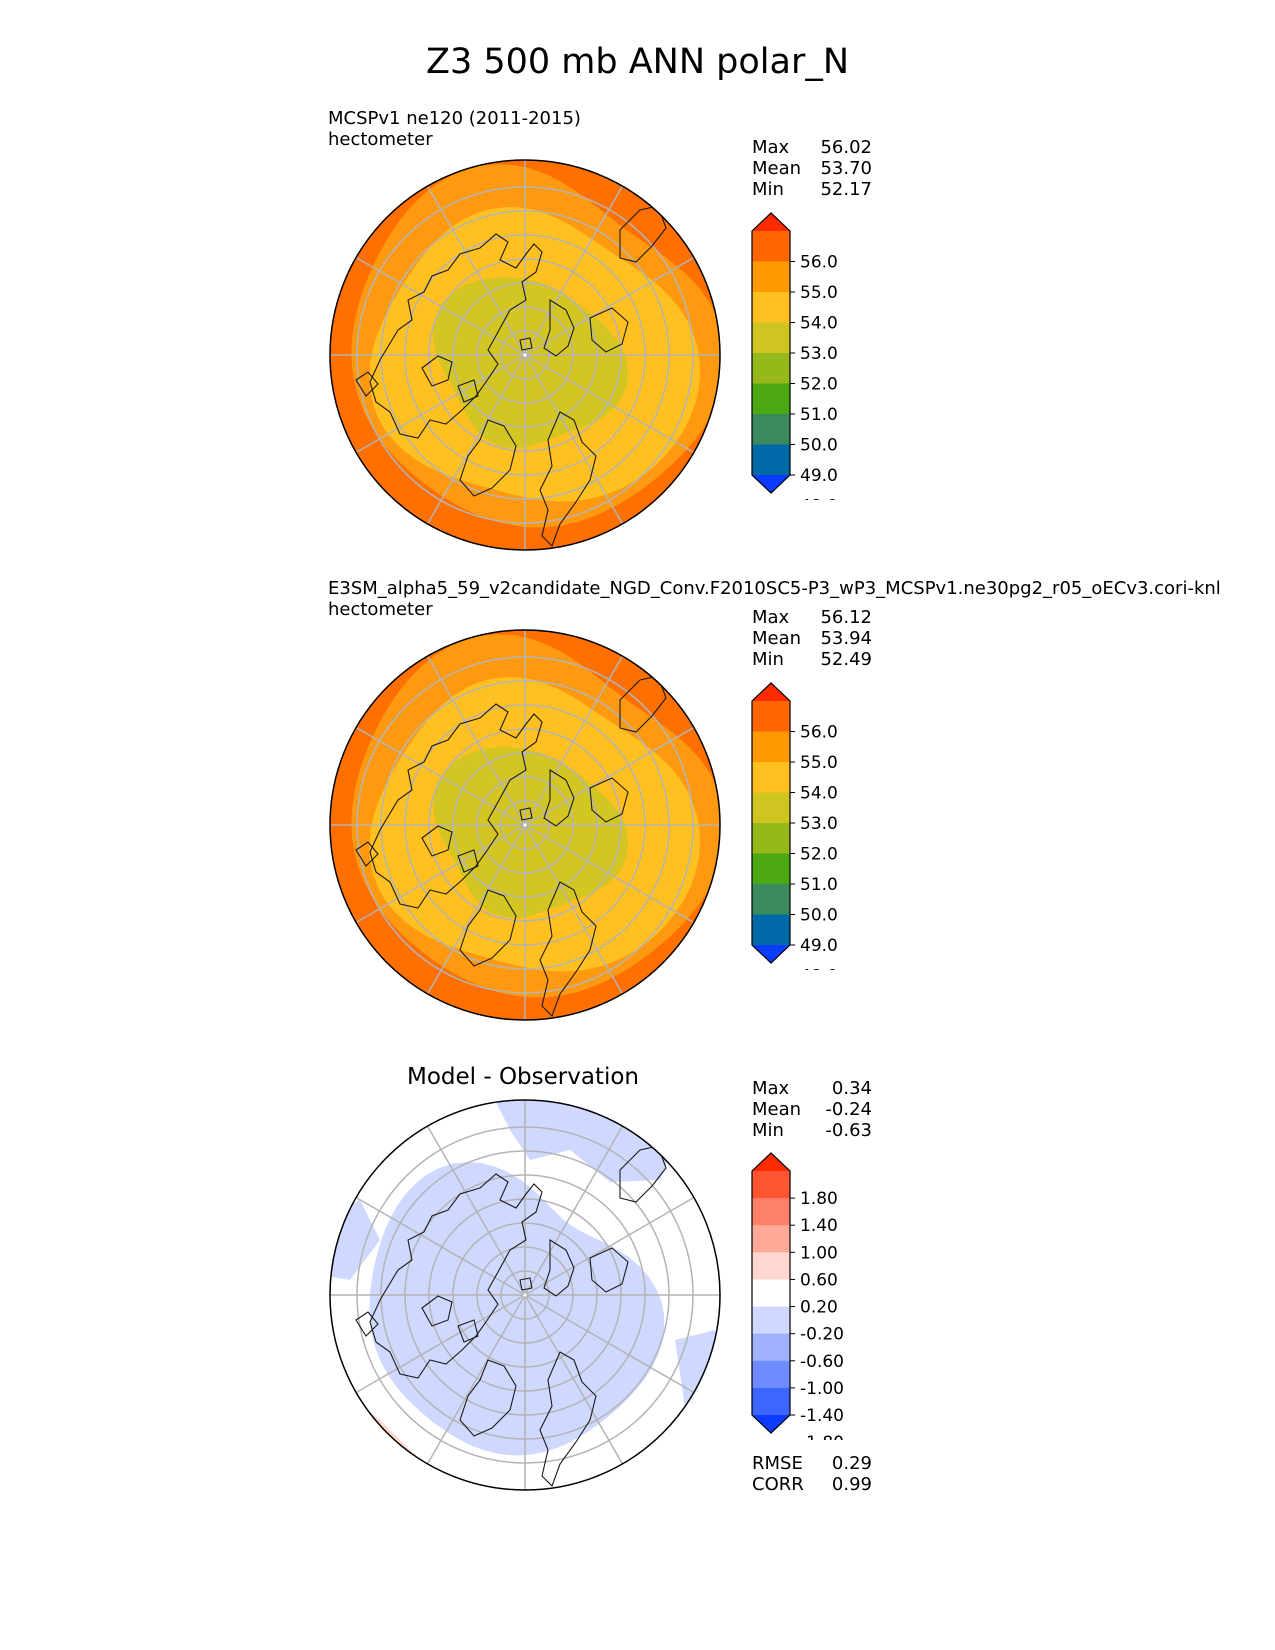  What do you see at coordinates (848, 1130) in the screenshot?
I see `stat-value: -0.63` at bounding box center [848, 1130].